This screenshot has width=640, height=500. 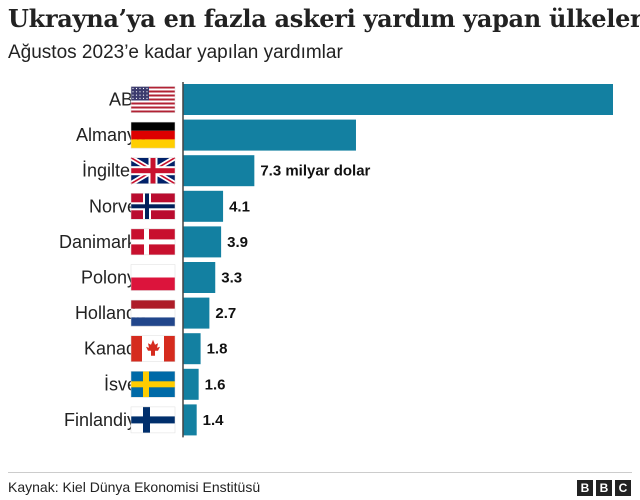 What do you see at coordinates (153, 206) in the screenshot?
I see `norway-flag` at bounding box center [153, 206].